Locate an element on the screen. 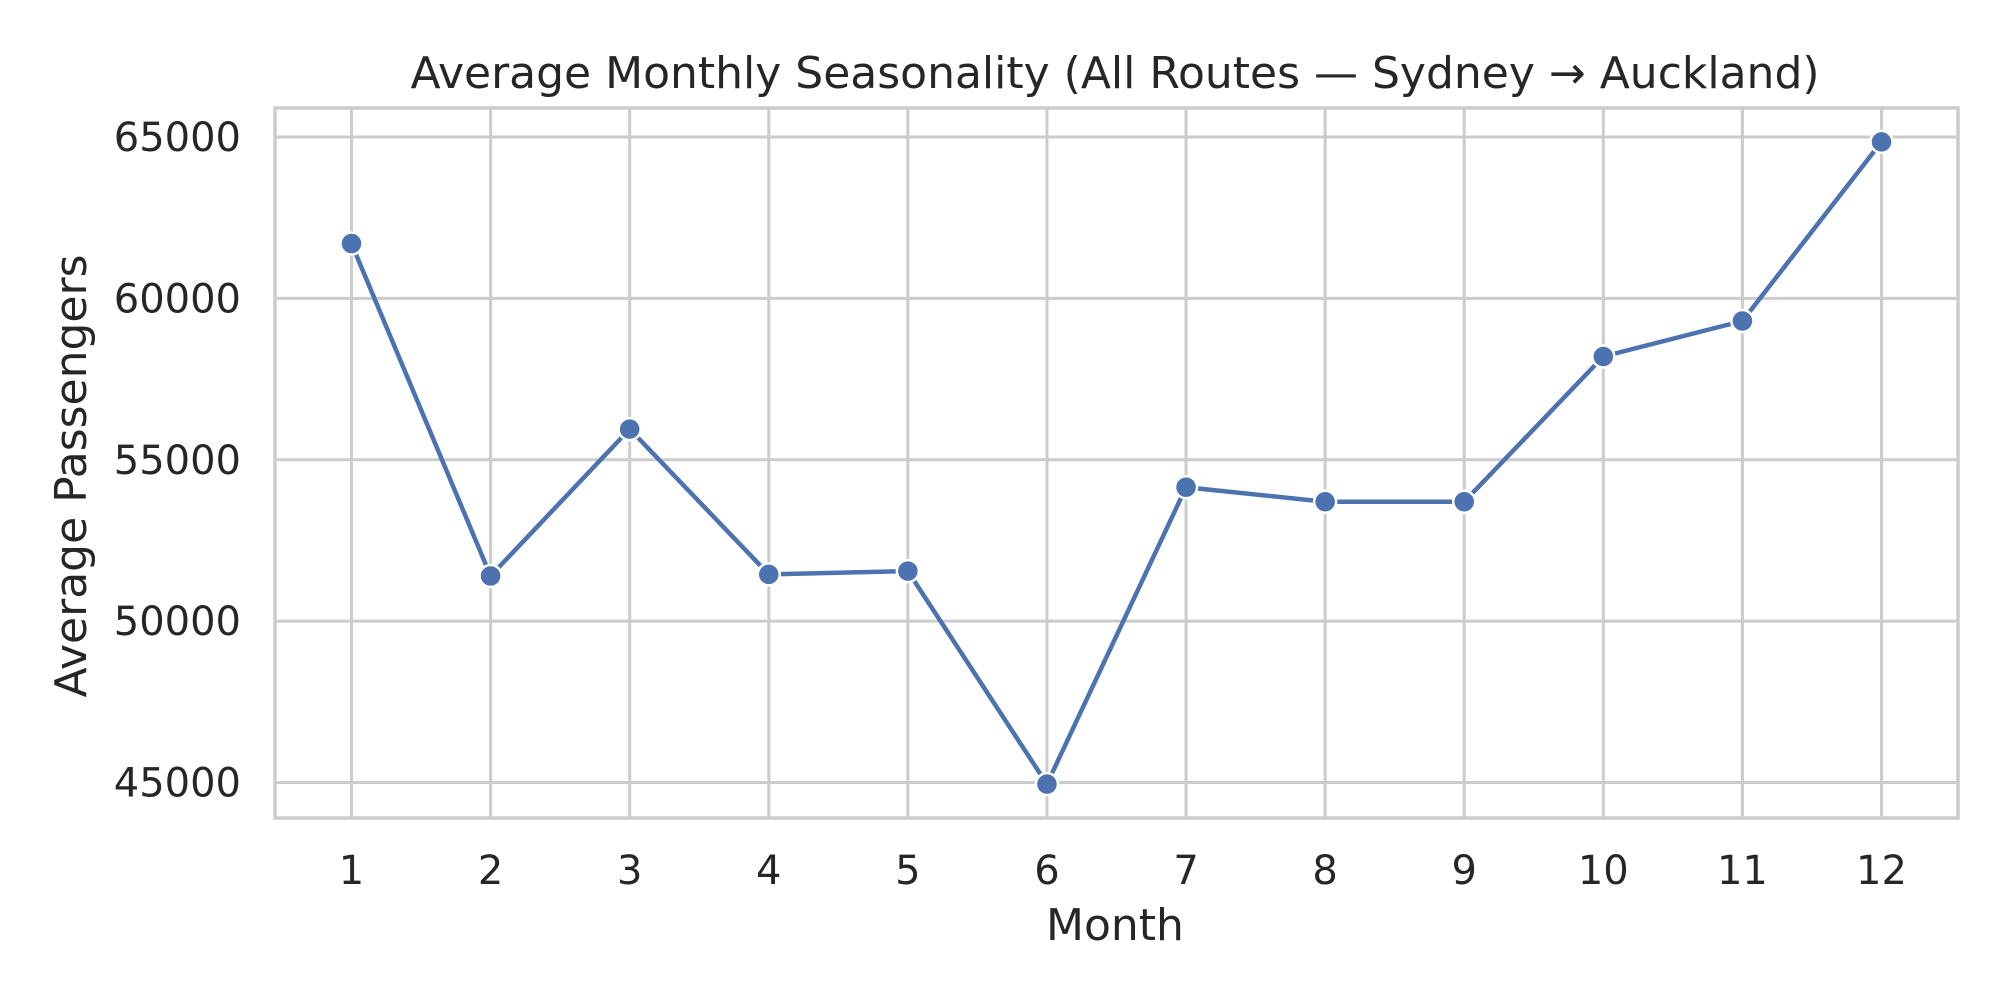 Image resolution: width=2000 pixels, height=1000 pixels. x-tick-label: 11 is located at coordinates (1742, 871).